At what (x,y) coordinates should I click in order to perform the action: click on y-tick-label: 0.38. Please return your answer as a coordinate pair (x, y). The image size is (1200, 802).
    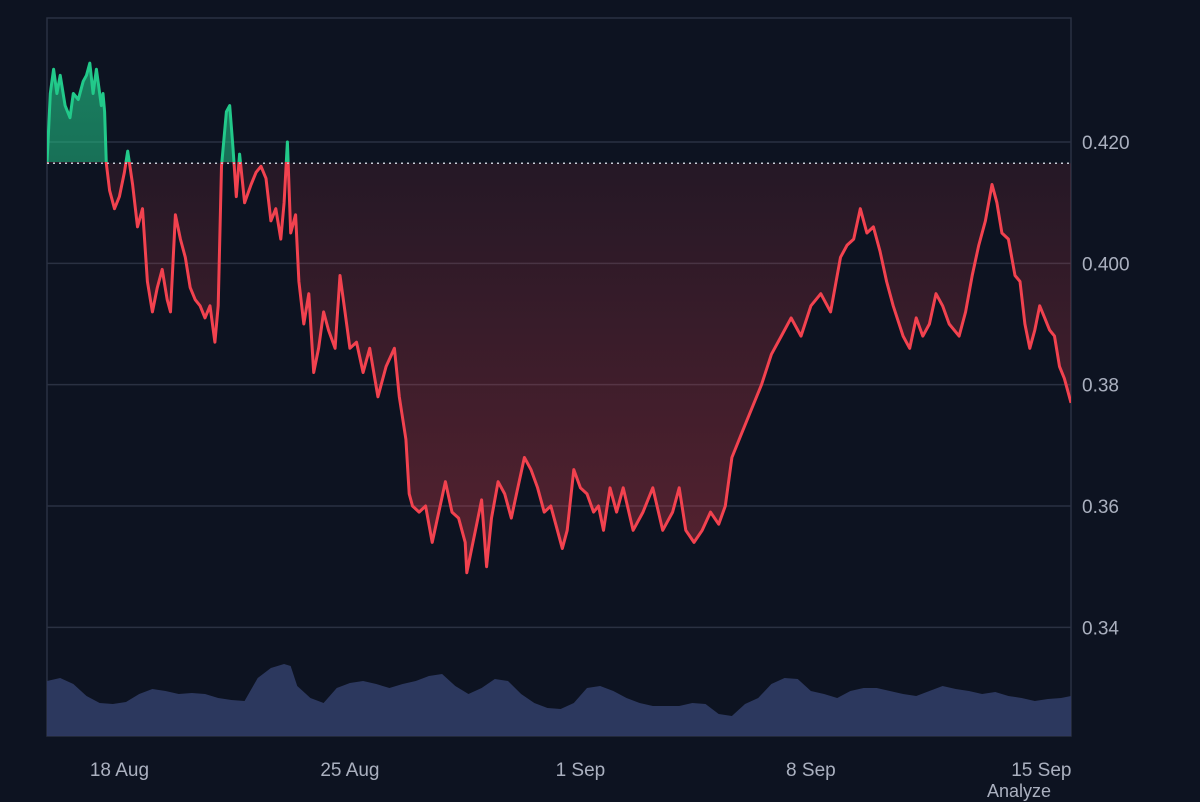
    Looking at the image, I should click on (1100, 386).